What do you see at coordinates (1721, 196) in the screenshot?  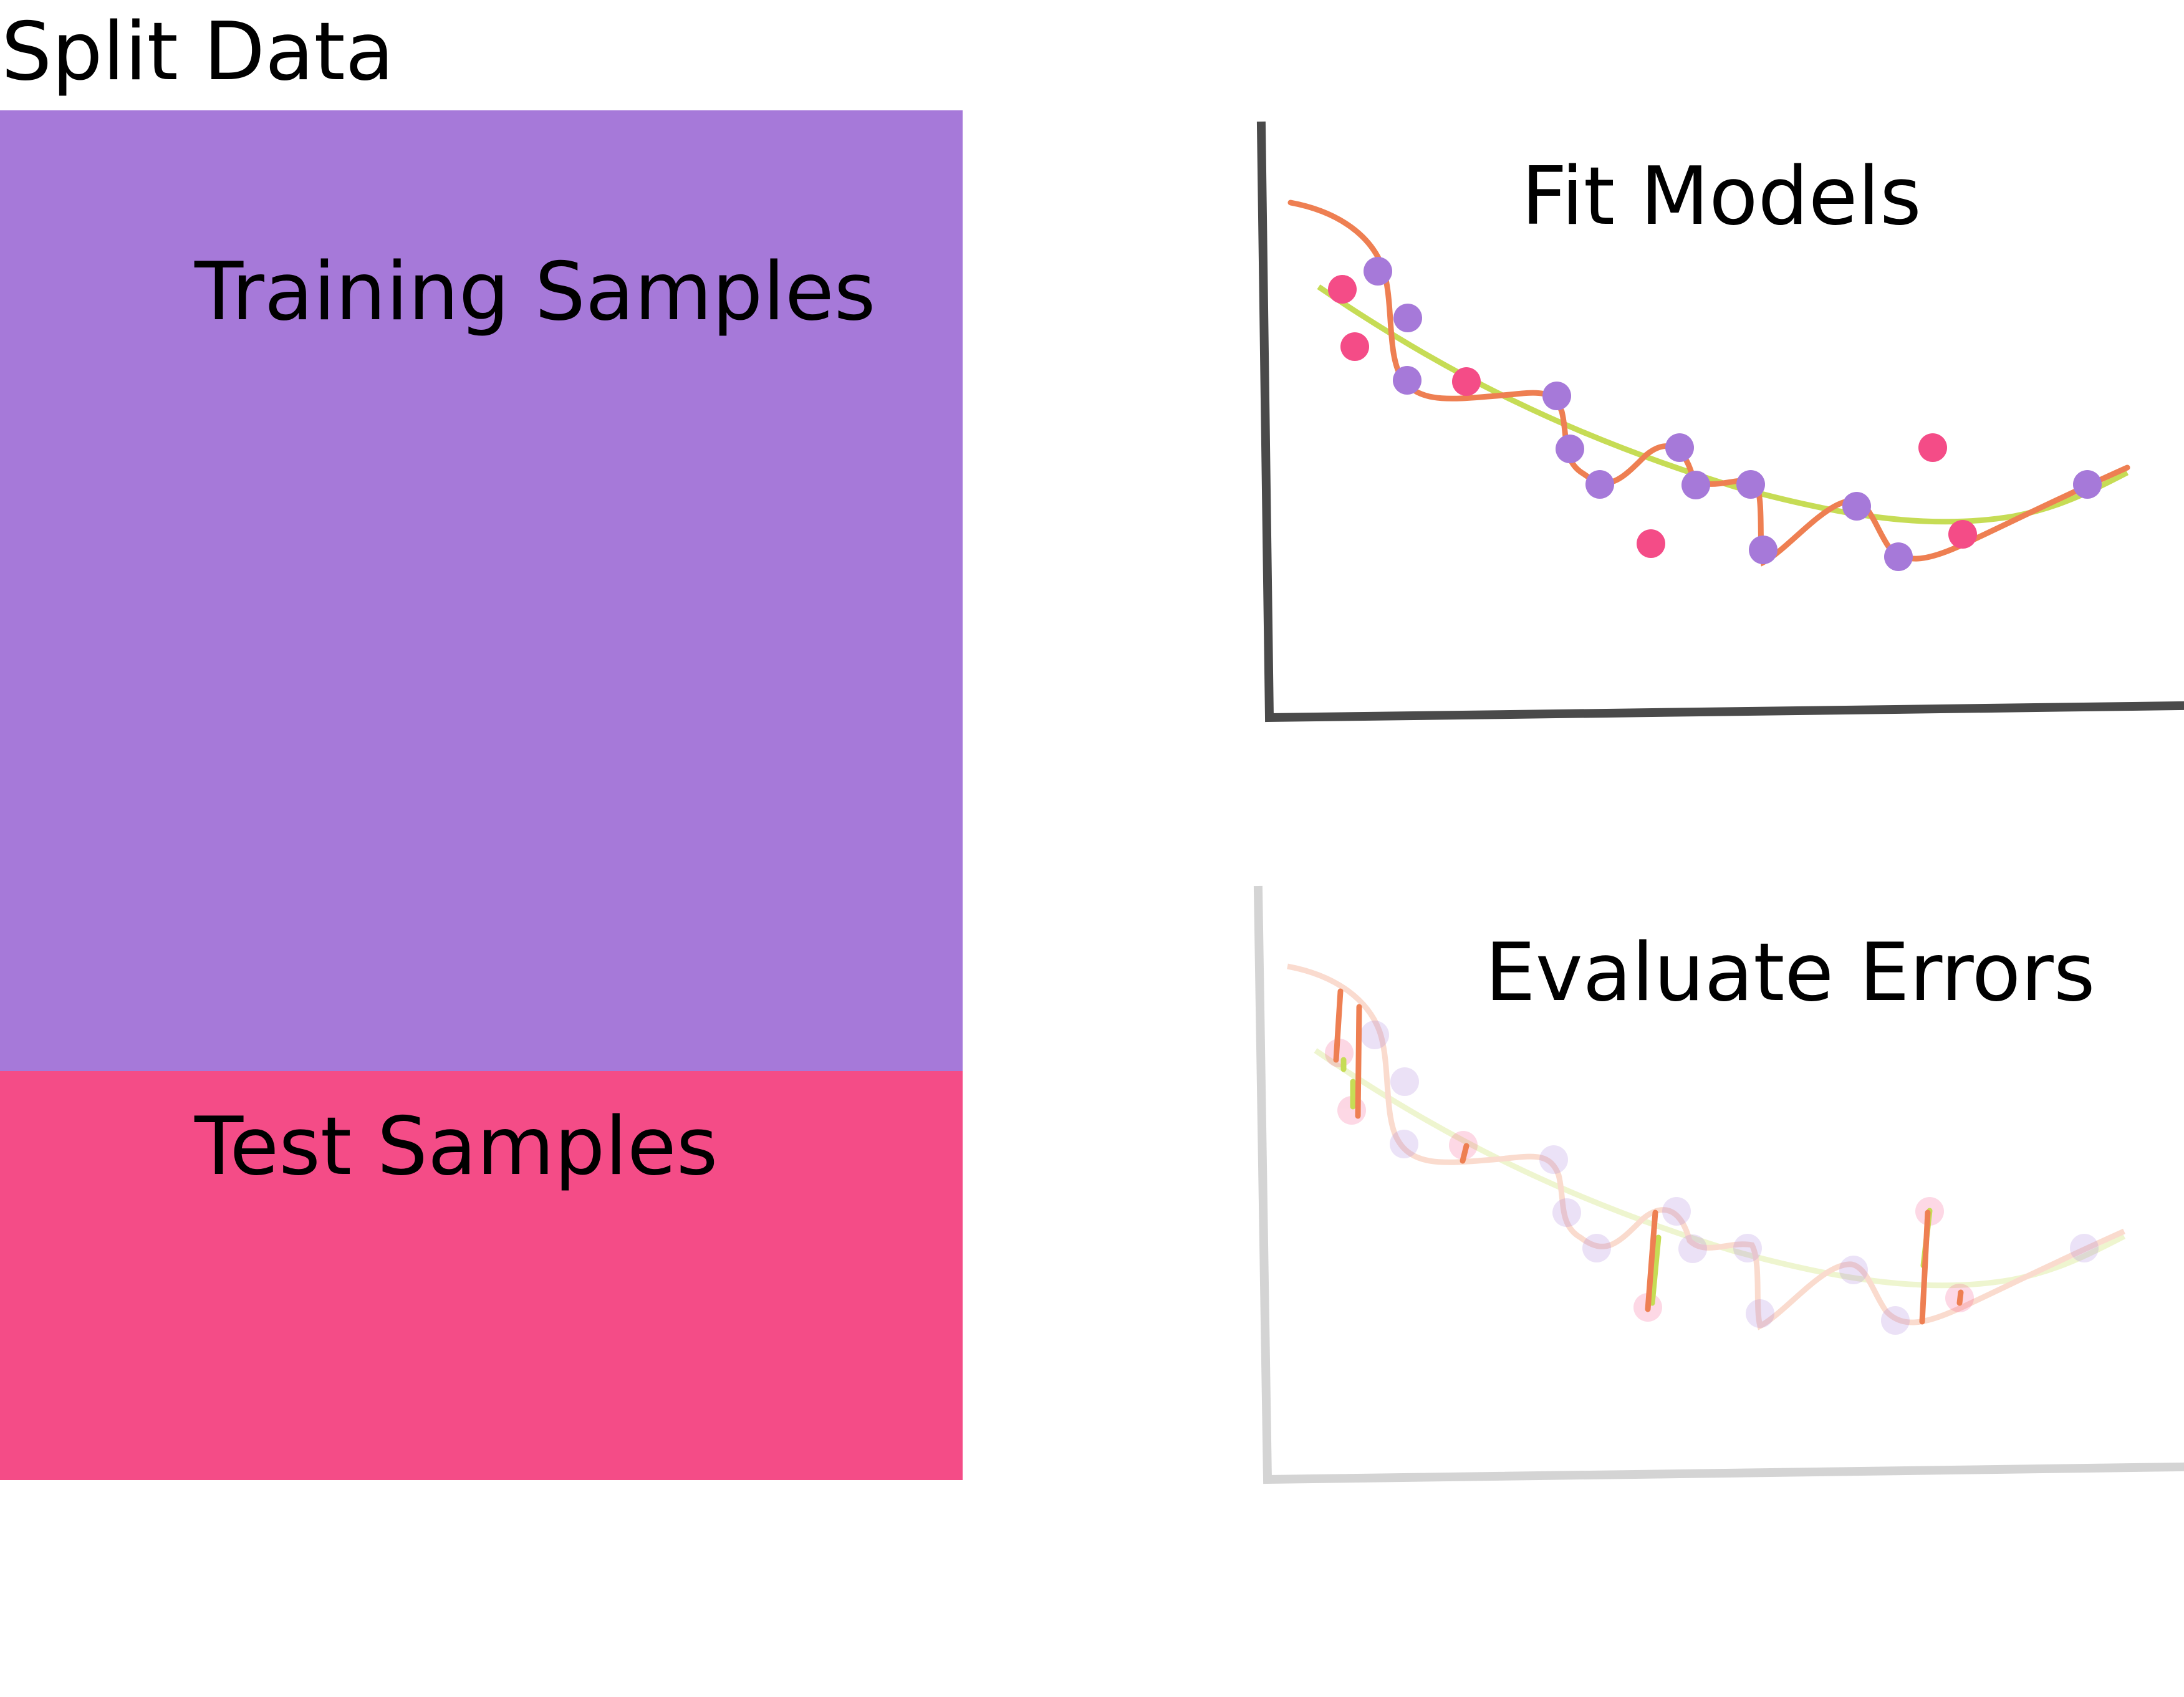 I see `fit-models-title: Fit Models` at bounding box center [1721, 196].